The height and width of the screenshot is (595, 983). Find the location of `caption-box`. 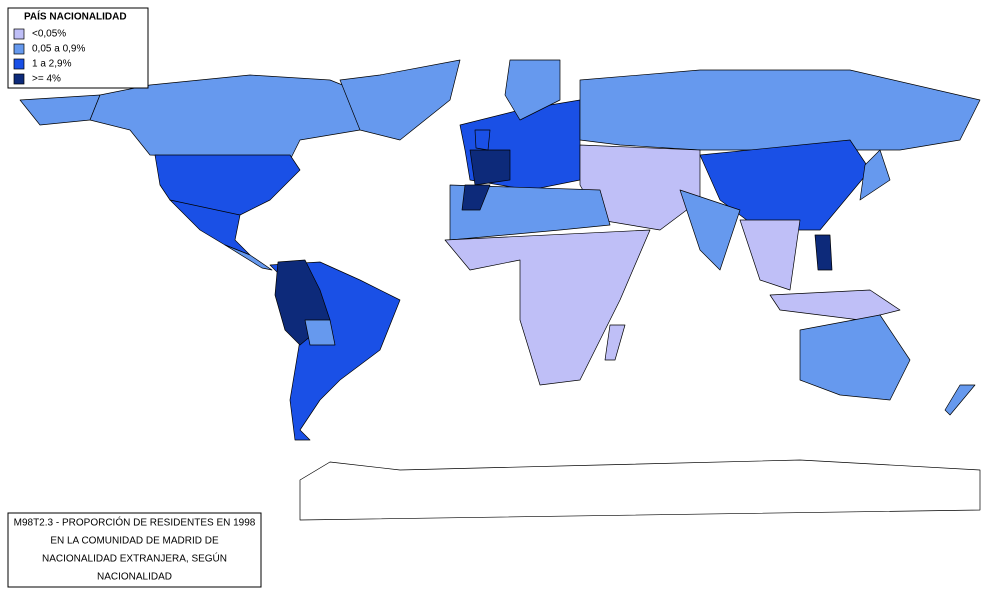

caption-box is located at coordinates (134, 550).